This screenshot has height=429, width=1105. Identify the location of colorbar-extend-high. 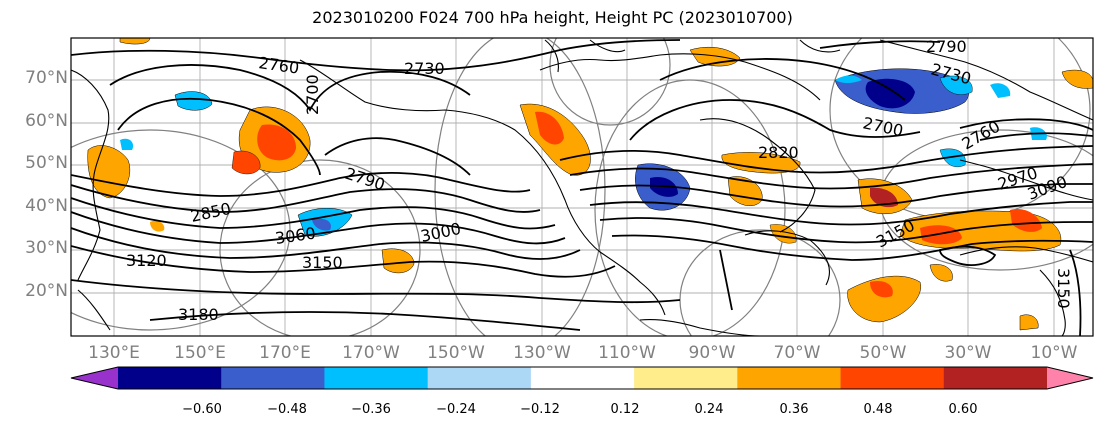
(1070, 378).